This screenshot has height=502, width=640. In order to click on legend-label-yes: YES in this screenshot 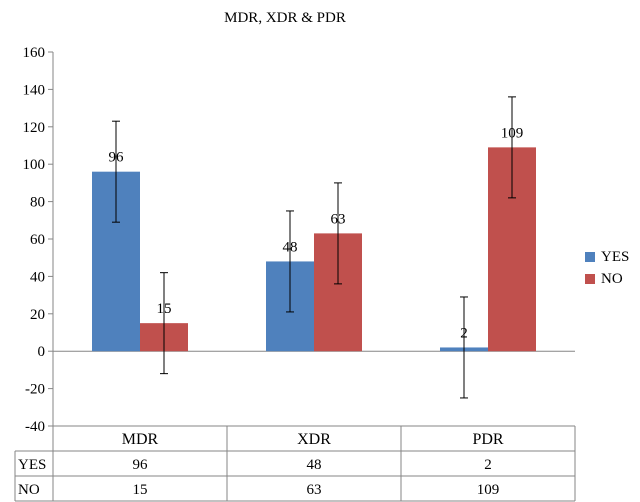, I will do `click(615, 256)`.